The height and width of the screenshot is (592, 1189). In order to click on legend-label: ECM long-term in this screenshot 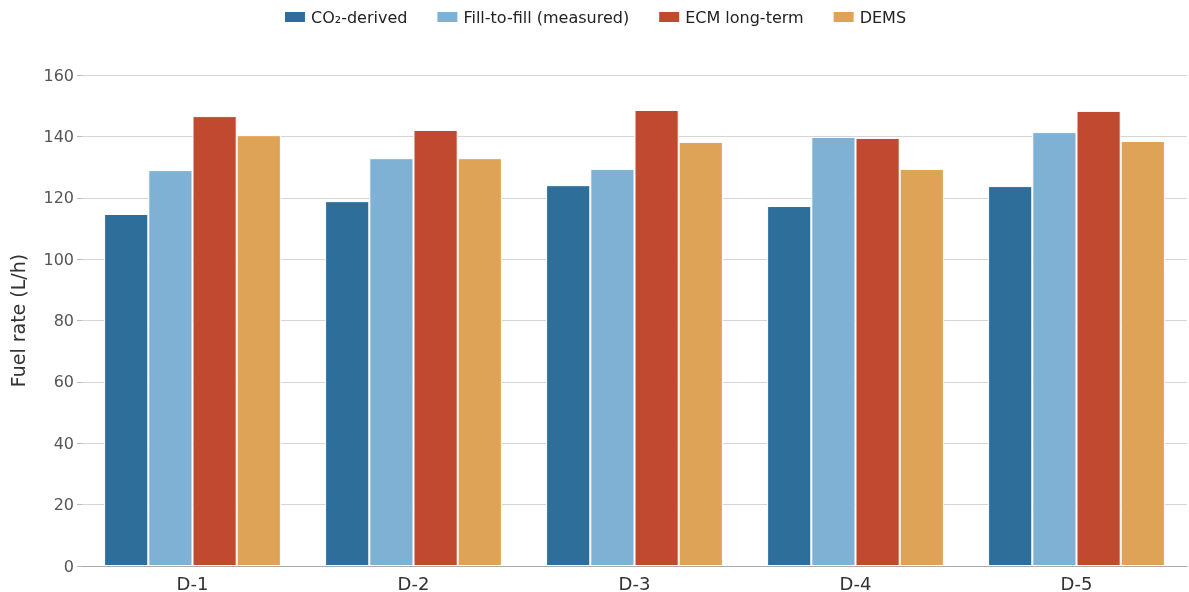, I will do `click(744, 17)`.